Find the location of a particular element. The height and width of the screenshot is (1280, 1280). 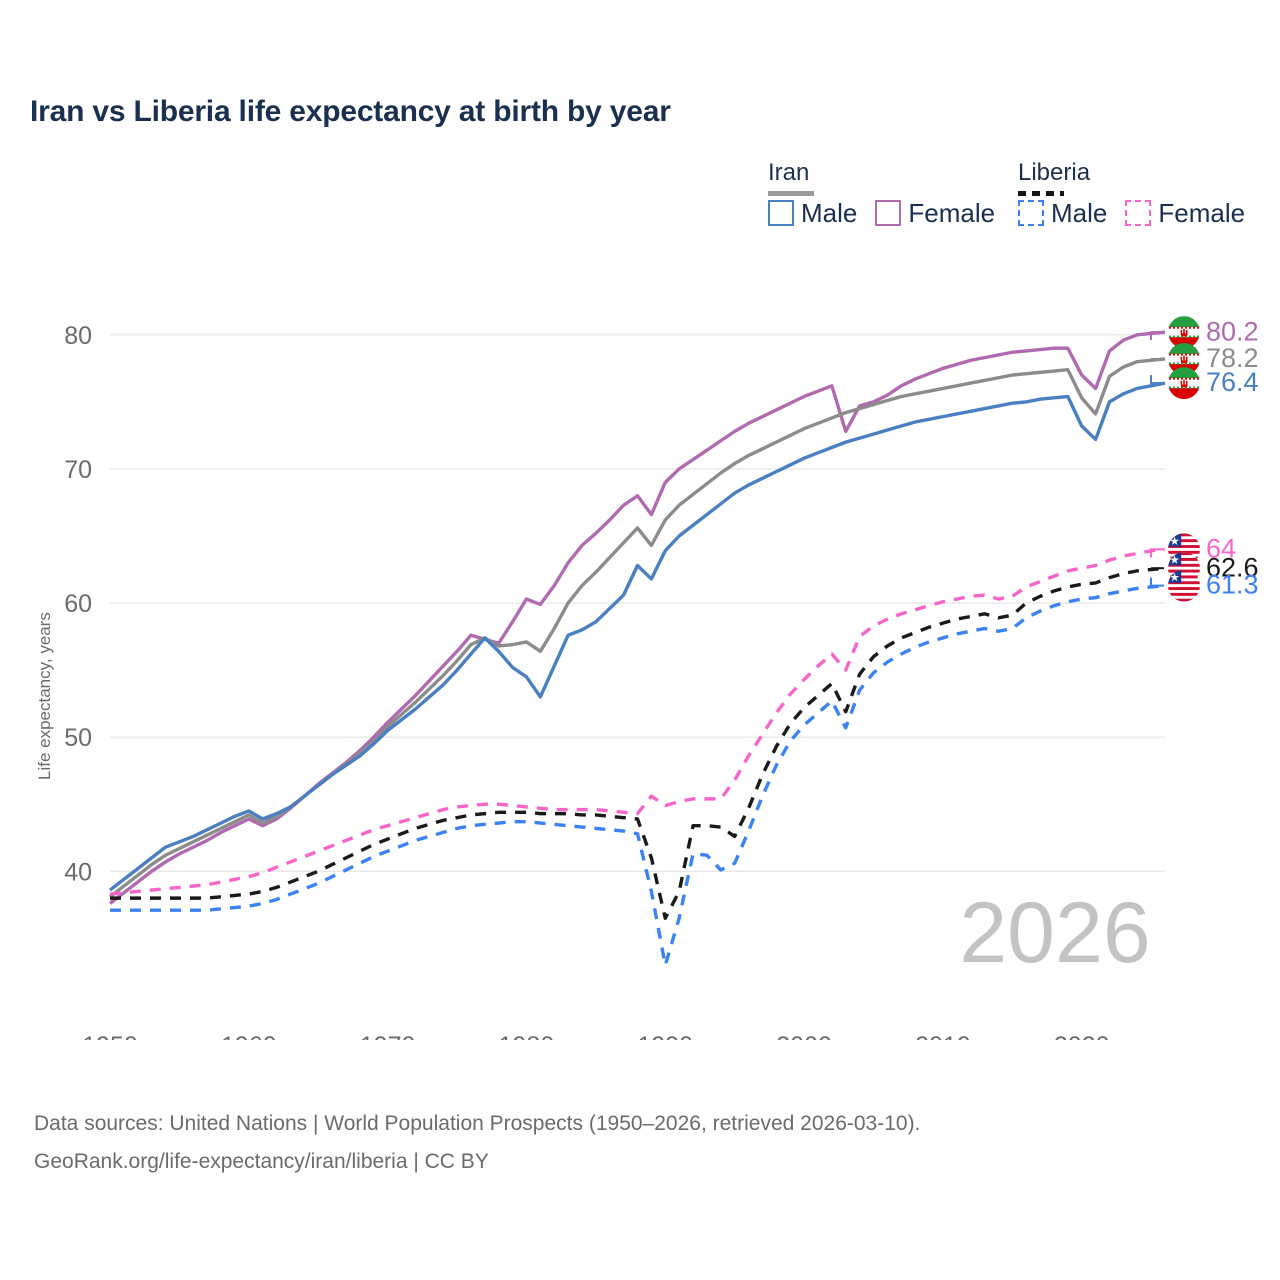

legend-label-liberia-female: Female is located at coordinates (1202, 213).